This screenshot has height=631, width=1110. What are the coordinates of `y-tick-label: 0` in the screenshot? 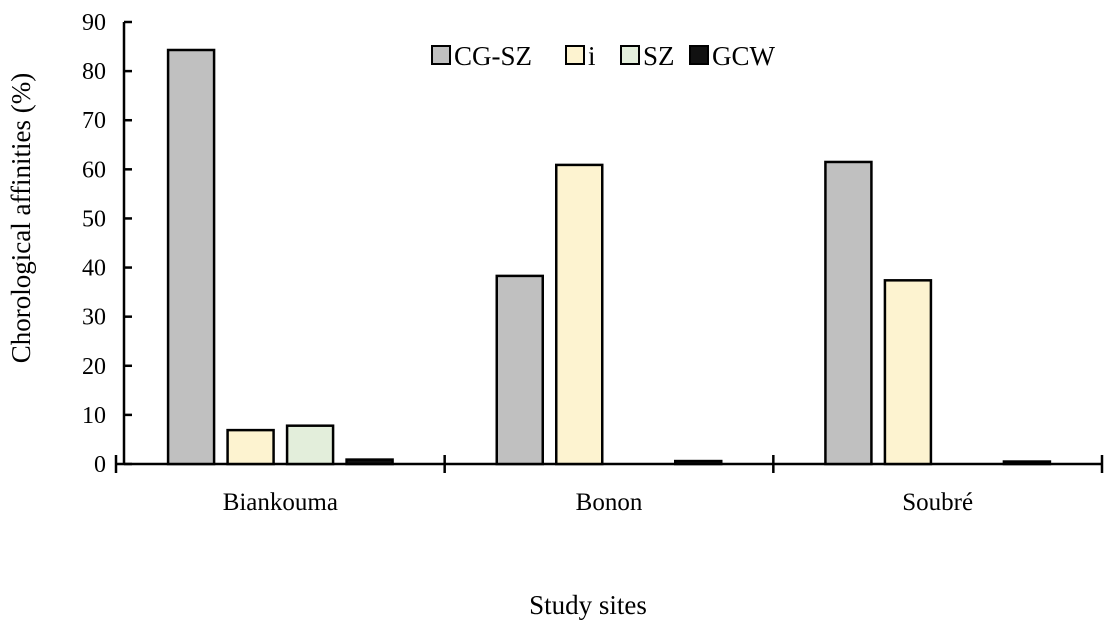 It's located at (100, 465).